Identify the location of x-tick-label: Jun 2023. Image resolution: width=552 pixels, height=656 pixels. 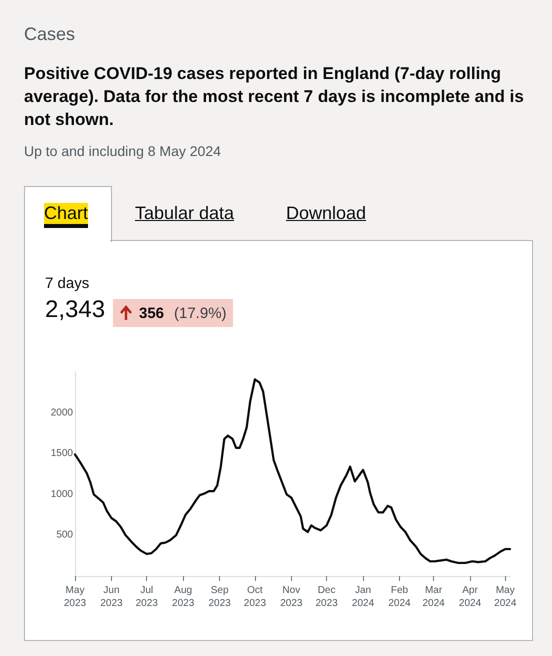
(112, 597).